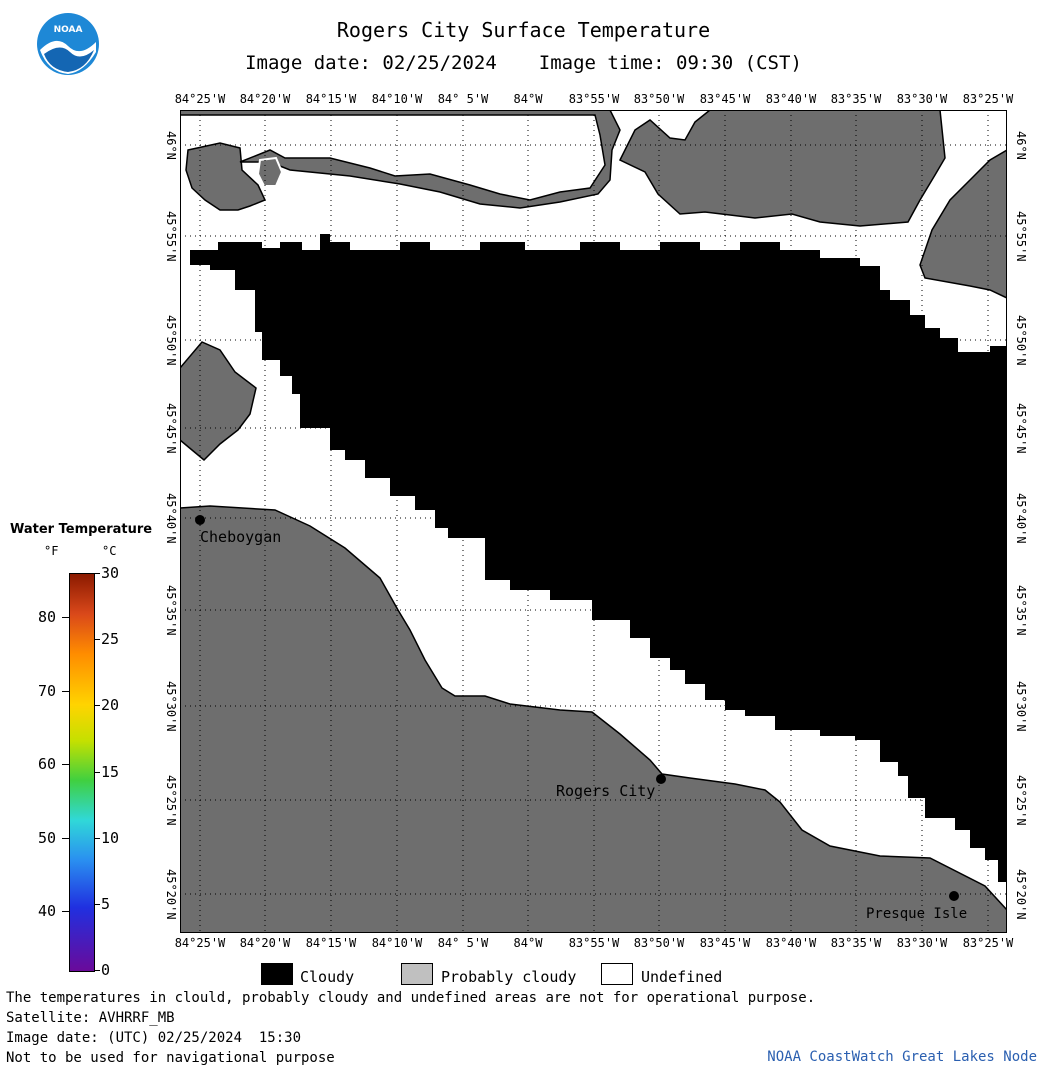 This screenshot has width=1047, height=1074. Describe the element at coordinates (240, 537) in the screenshot. I see `cheboygan-label: Cheboygan` at that location.